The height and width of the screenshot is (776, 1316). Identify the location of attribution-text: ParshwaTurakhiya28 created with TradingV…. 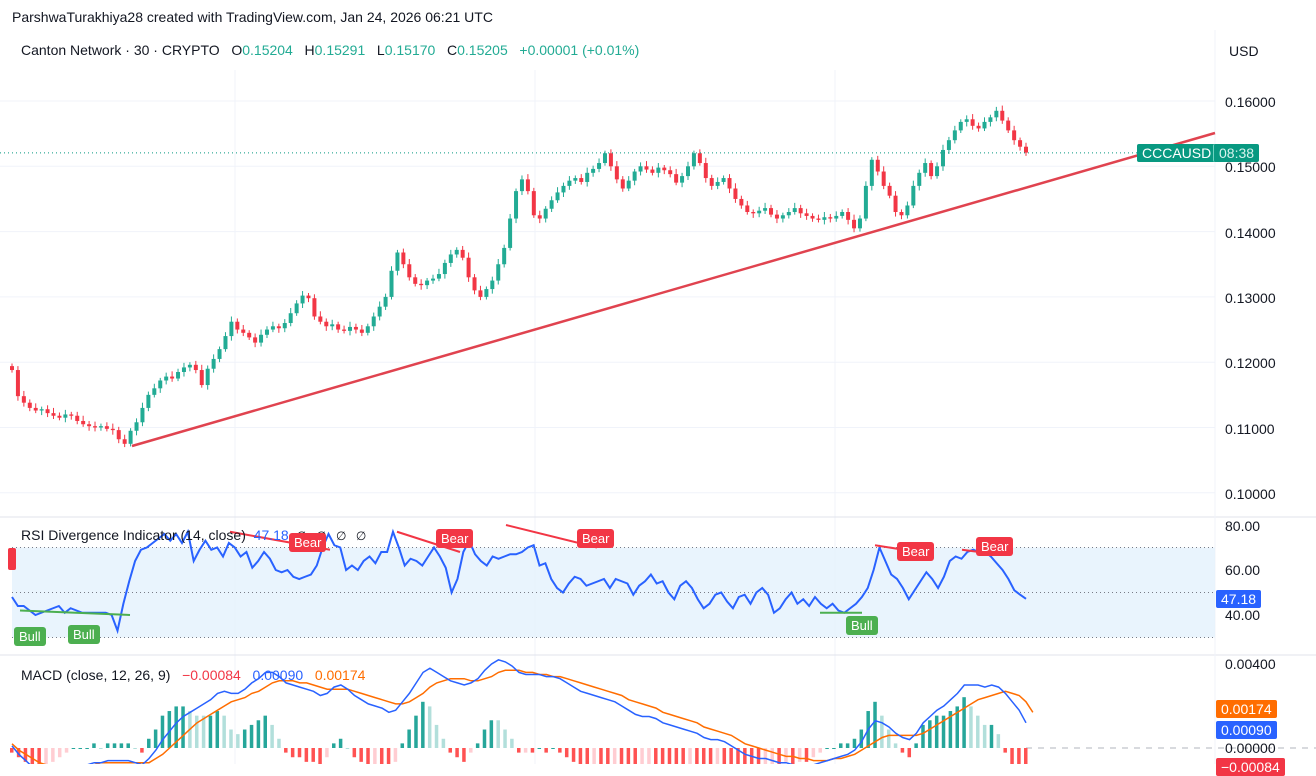
(252, 17).